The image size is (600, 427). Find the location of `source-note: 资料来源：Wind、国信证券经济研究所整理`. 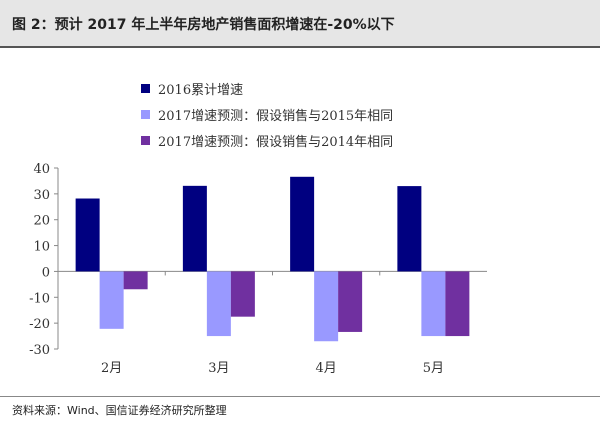

source-note: 资料来源：Wind、国信证券经济研究所整理 is located at coordinates (119, 410).